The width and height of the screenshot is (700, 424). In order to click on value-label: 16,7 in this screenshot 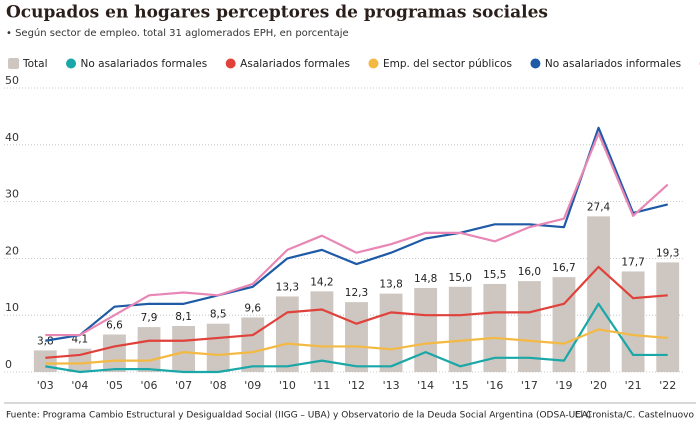, I will do `click(563, 268)`.